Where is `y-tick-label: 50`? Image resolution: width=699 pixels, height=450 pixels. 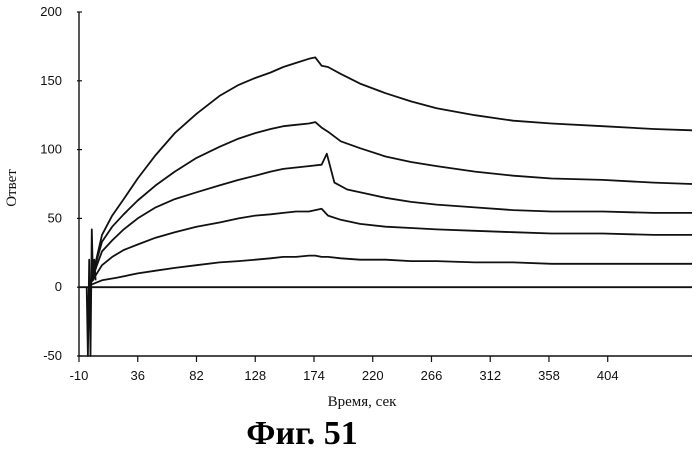 y-tick-label: 50 is located at coordinates (55, 217).